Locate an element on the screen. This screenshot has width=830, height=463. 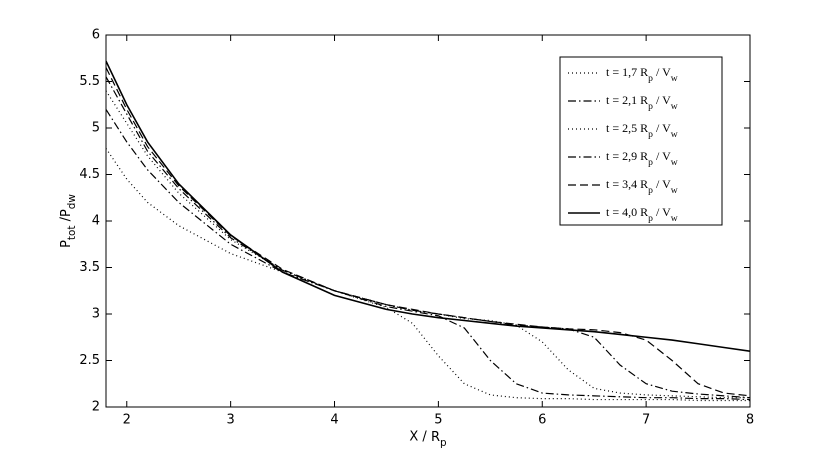
legend-box is located at coordinates (641, 141).